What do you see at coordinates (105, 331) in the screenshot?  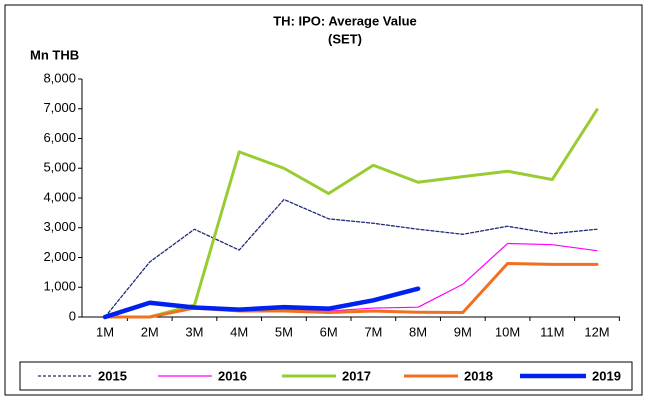 I see `x-tick-label: 1M` at bounding box center [105, 331].